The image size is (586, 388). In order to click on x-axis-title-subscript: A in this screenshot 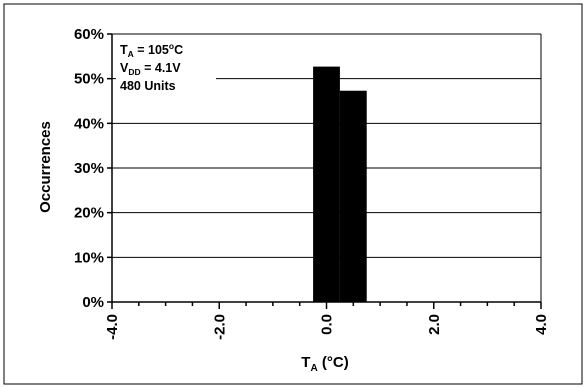, I will do `click(313, 368)`.